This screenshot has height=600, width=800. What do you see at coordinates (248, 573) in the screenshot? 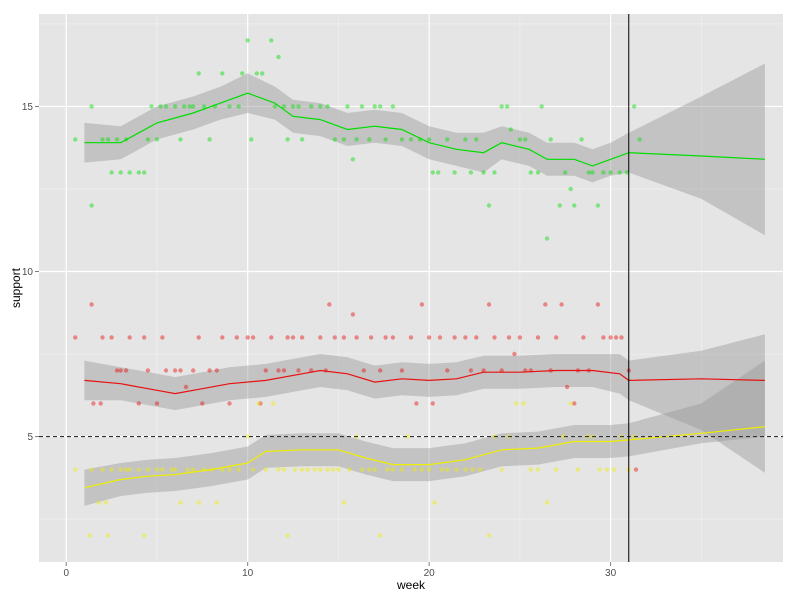
I see `x-tick-label: 10` at bounding box center [248, 573].